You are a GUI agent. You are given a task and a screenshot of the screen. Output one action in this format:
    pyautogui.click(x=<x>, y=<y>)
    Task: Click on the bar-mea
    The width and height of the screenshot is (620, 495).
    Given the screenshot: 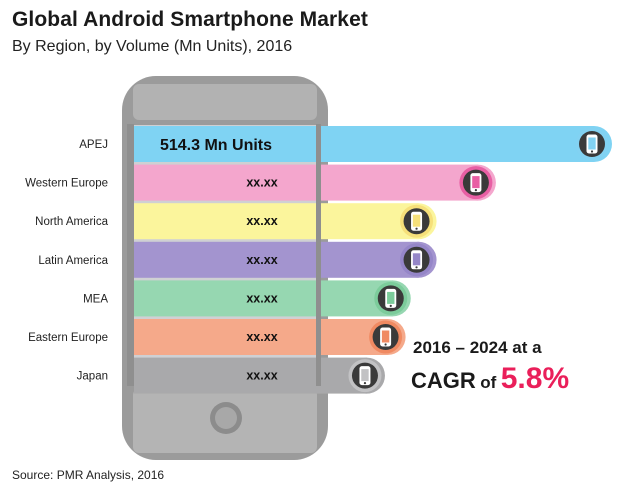 What is the action you would take?
    pyautogui.click(x=263, y=298)
    